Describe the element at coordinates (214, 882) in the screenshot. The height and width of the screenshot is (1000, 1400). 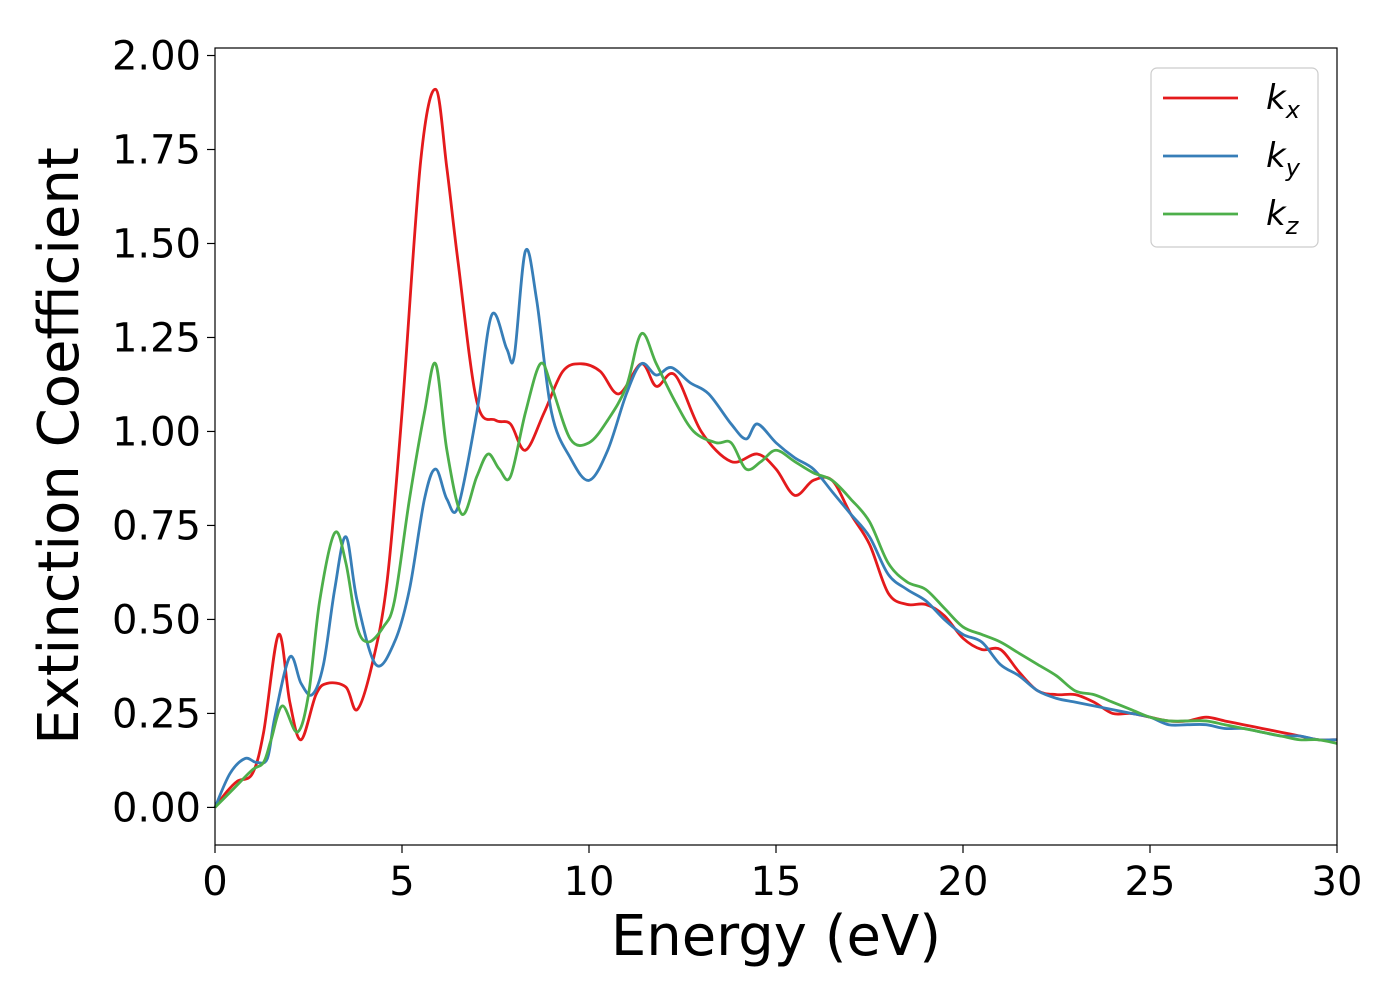
I see `x-tick-label: 0` at that location.